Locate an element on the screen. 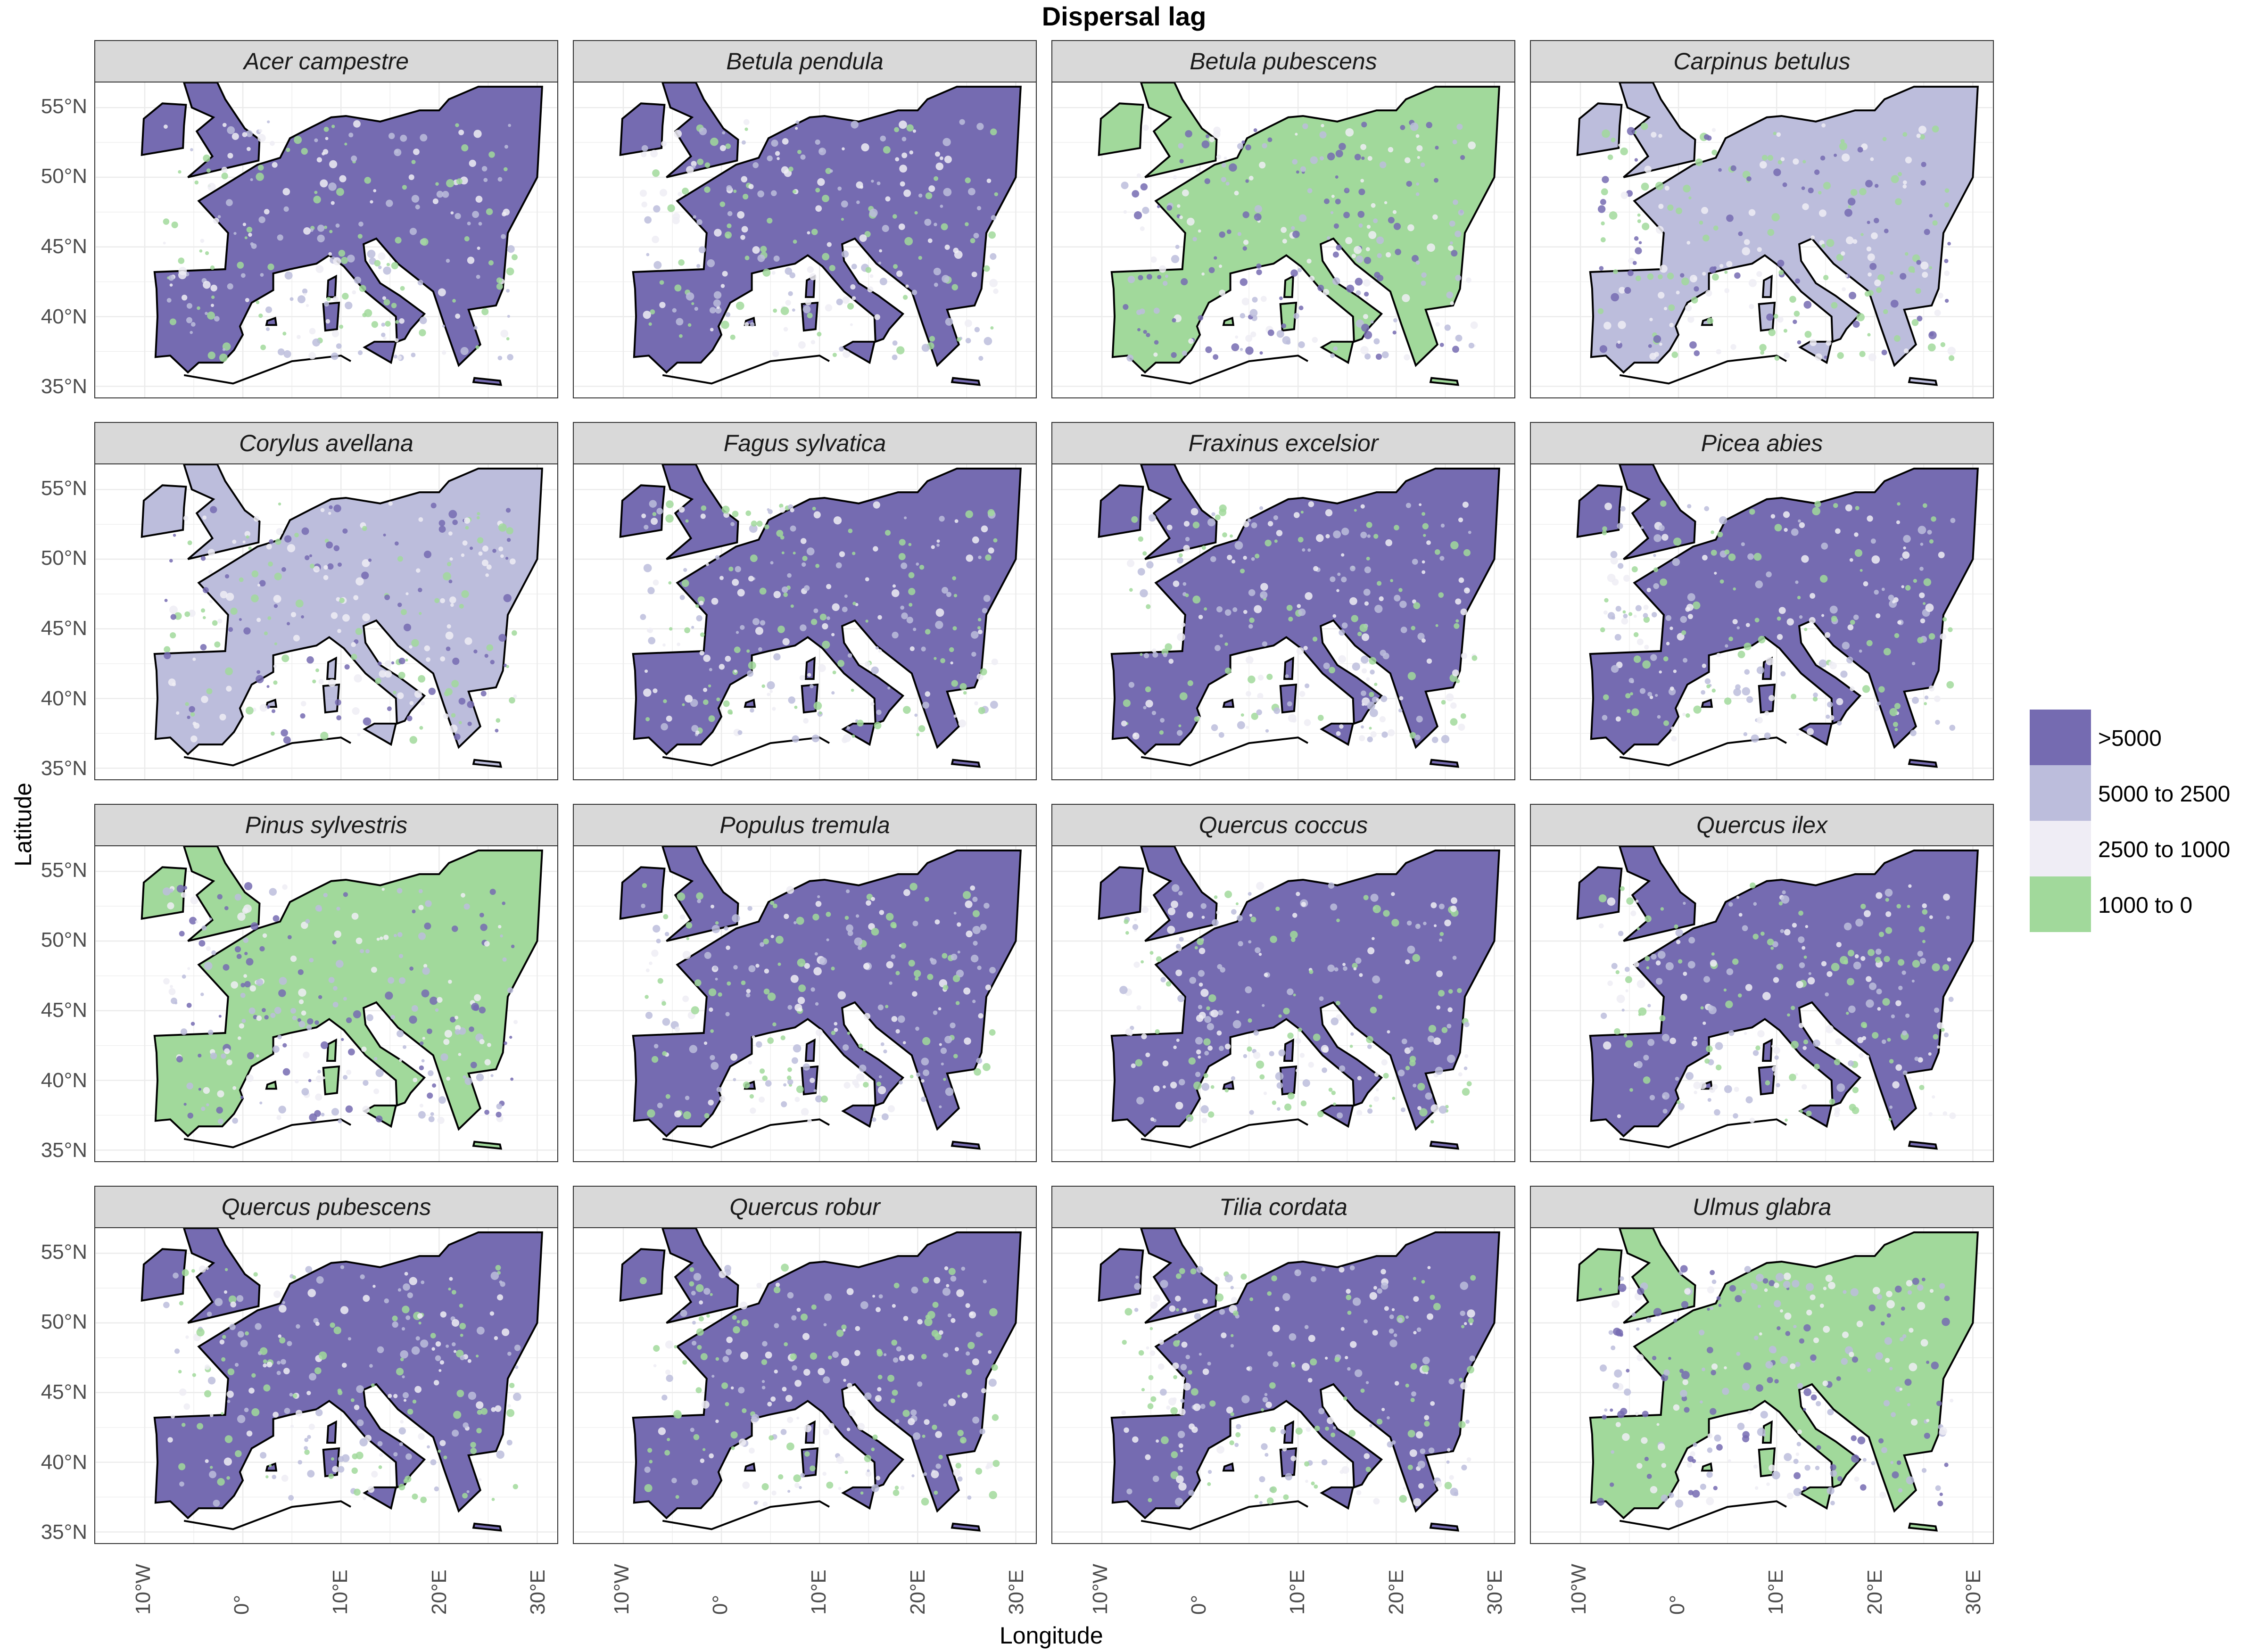 The width and height of the screenshot is (2248, 1652). y-tick-label: 55°N is located at coordinates (64, 870).